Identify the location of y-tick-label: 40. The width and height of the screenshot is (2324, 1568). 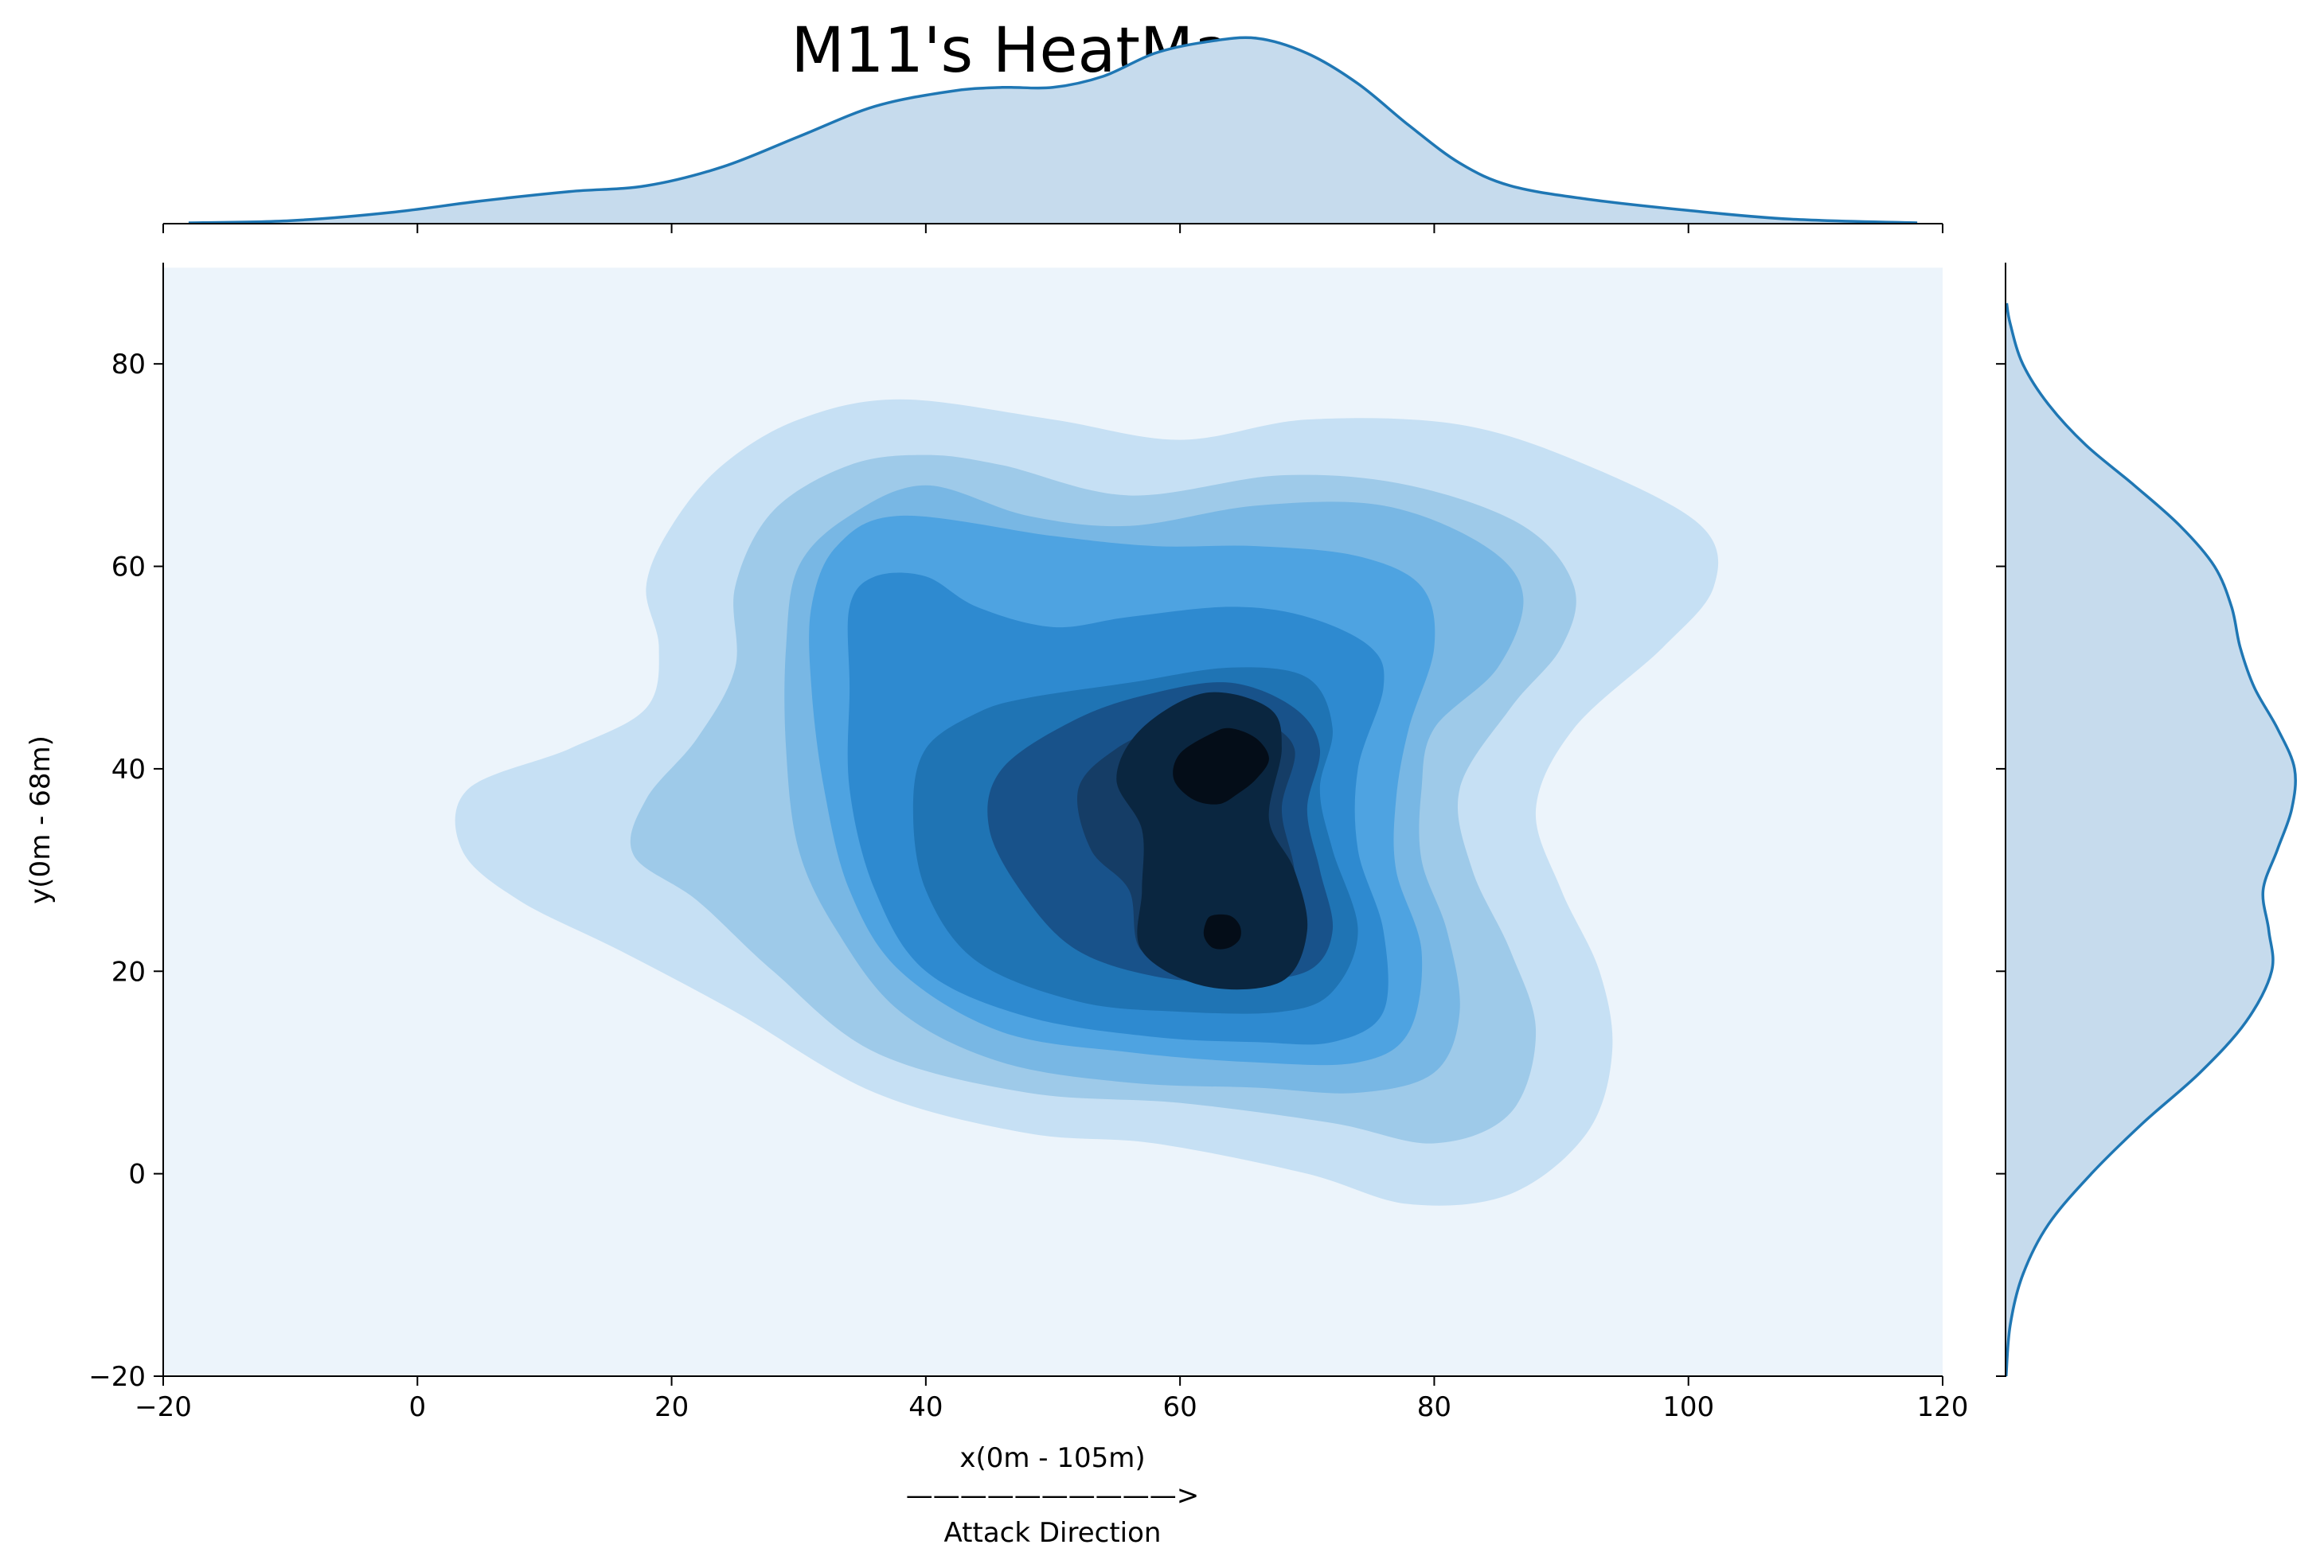
(129, 770).